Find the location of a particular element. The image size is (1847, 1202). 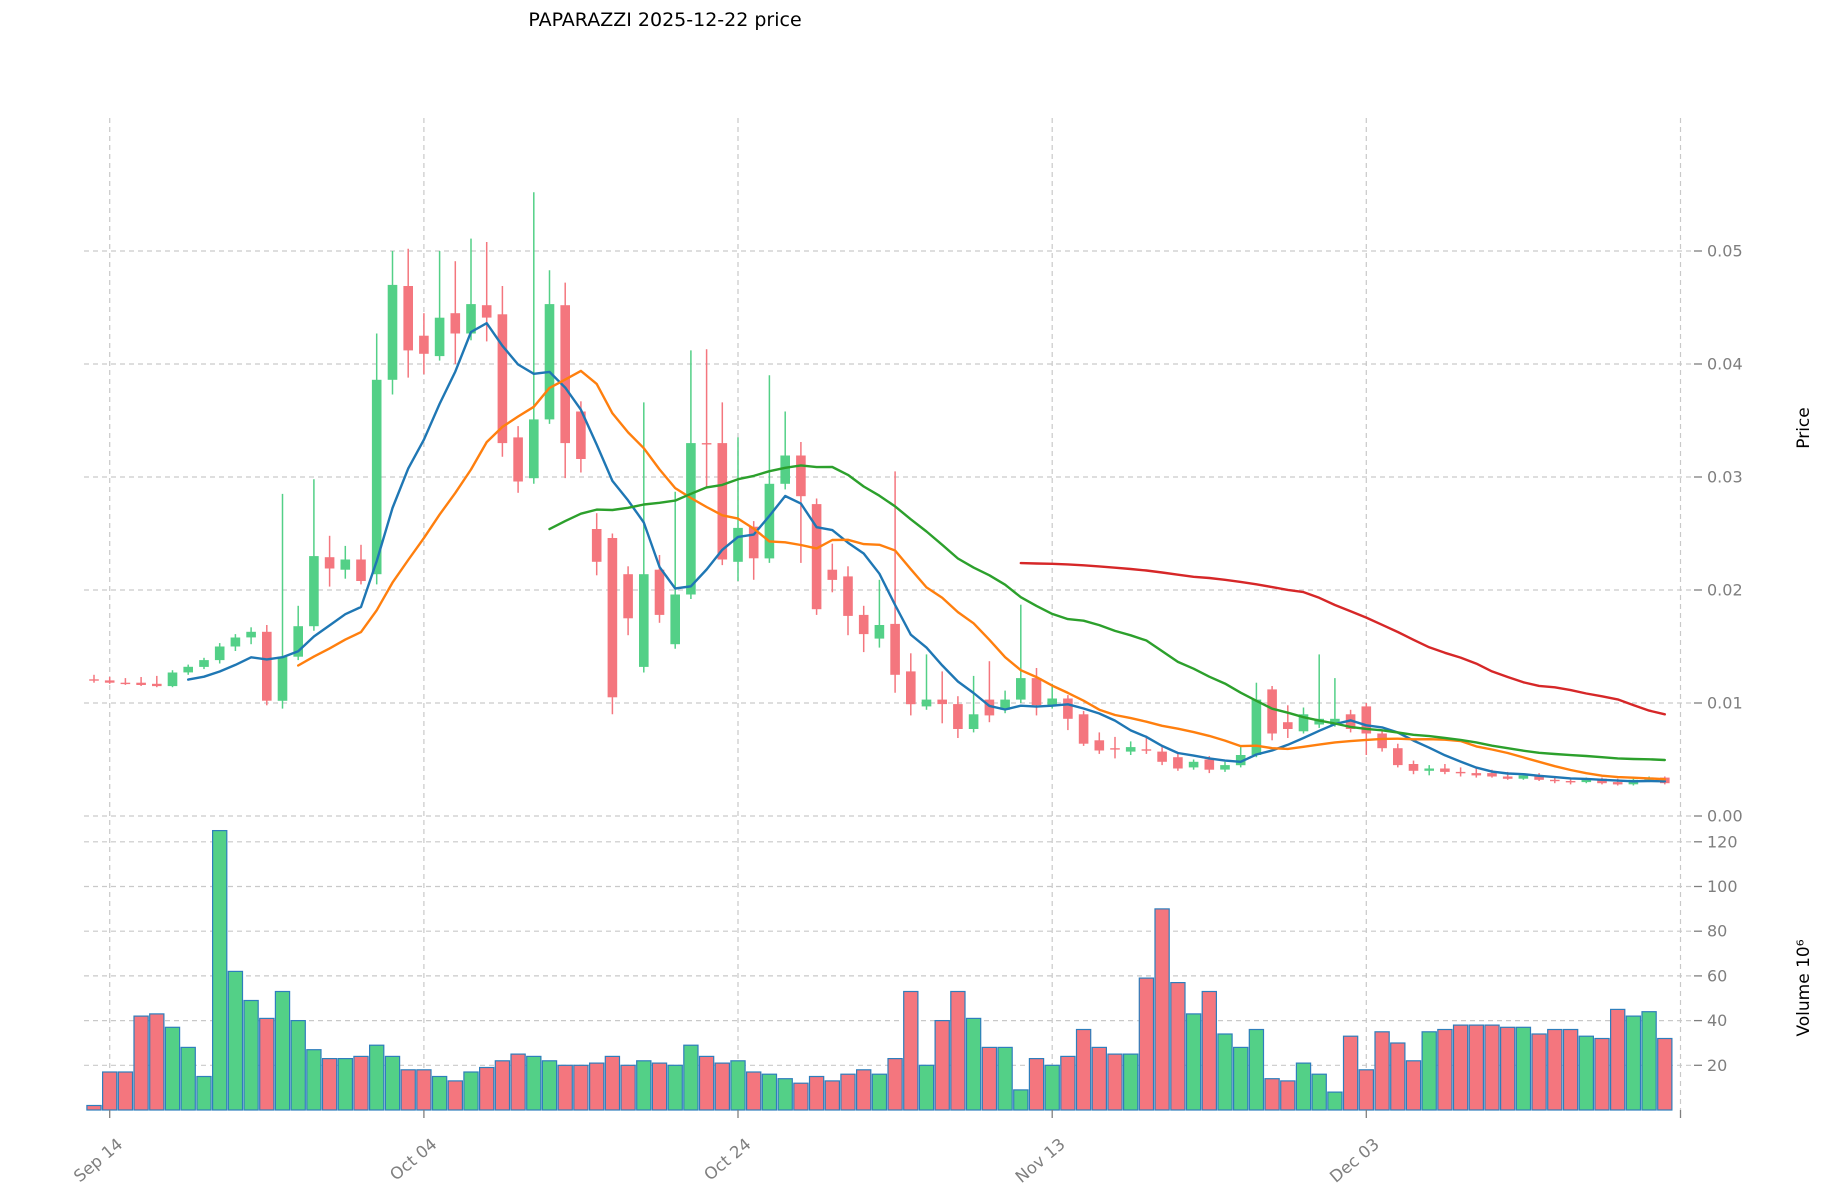

svg-text: 0.02 is located at coordinates (1725, 590).